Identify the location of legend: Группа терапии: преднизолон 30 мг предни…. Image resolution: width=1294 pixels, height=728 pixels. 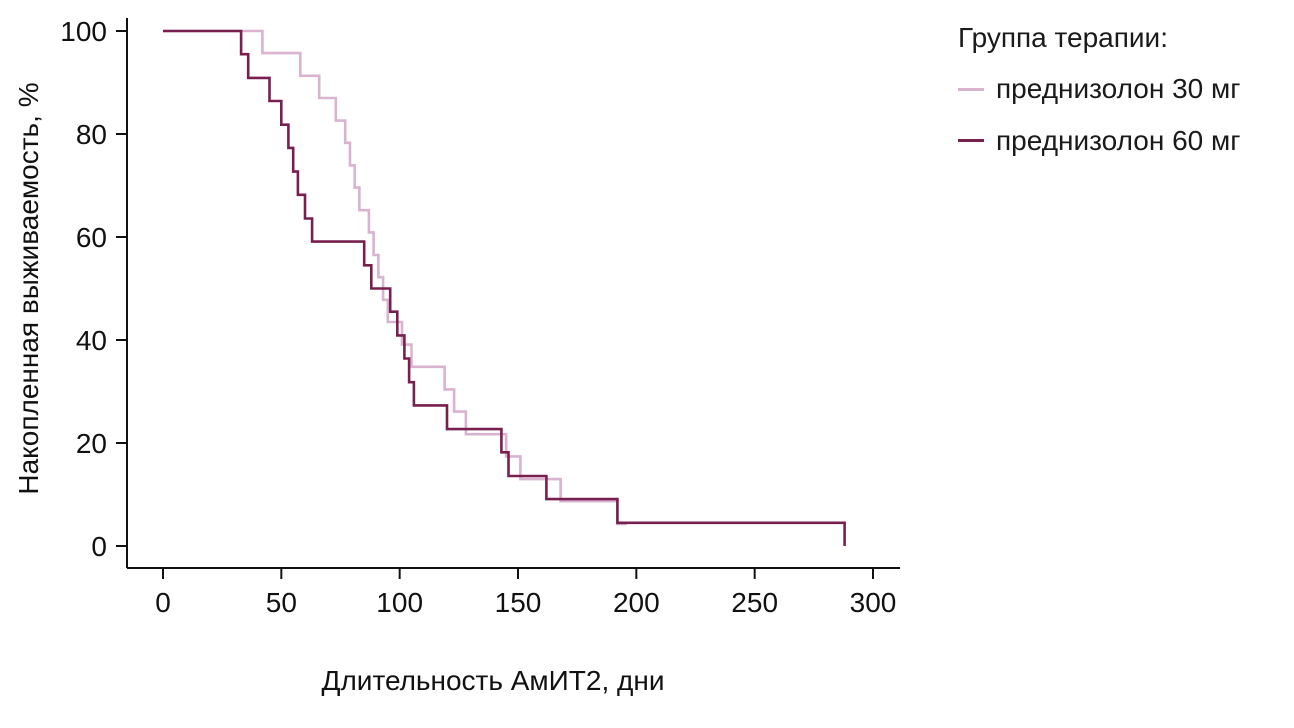
(1123, 89).